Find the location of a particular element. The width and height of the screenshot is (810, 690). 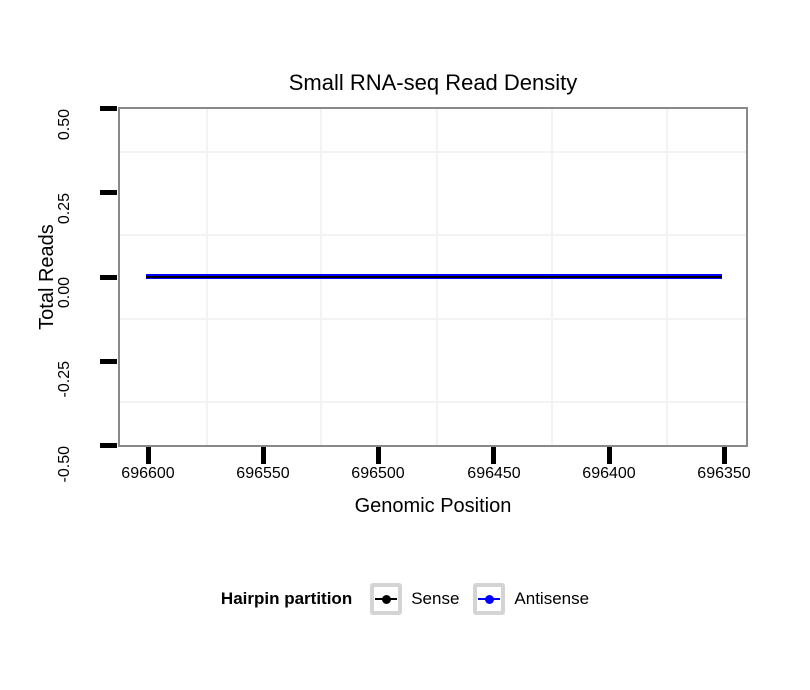

x-axis-tick-label: 696600 is located at coordinates (148, 473).